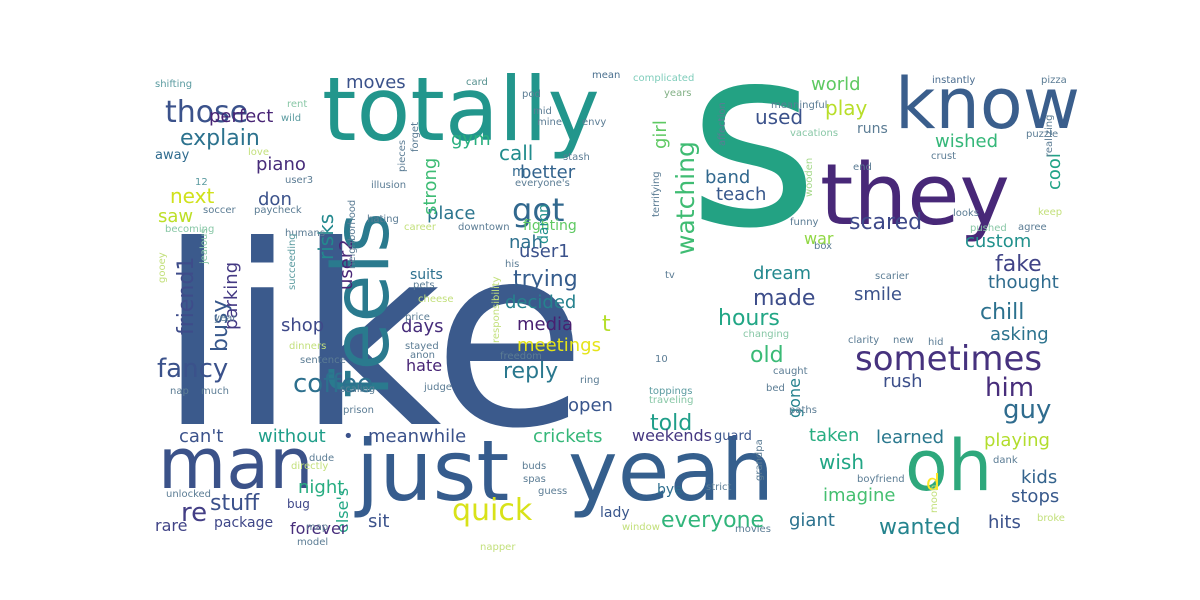 The width and height of the screenshot is (1200, 600). Describe the element at coordinates (321, 487) in the screenshot. I see `word-night: night` at that location.